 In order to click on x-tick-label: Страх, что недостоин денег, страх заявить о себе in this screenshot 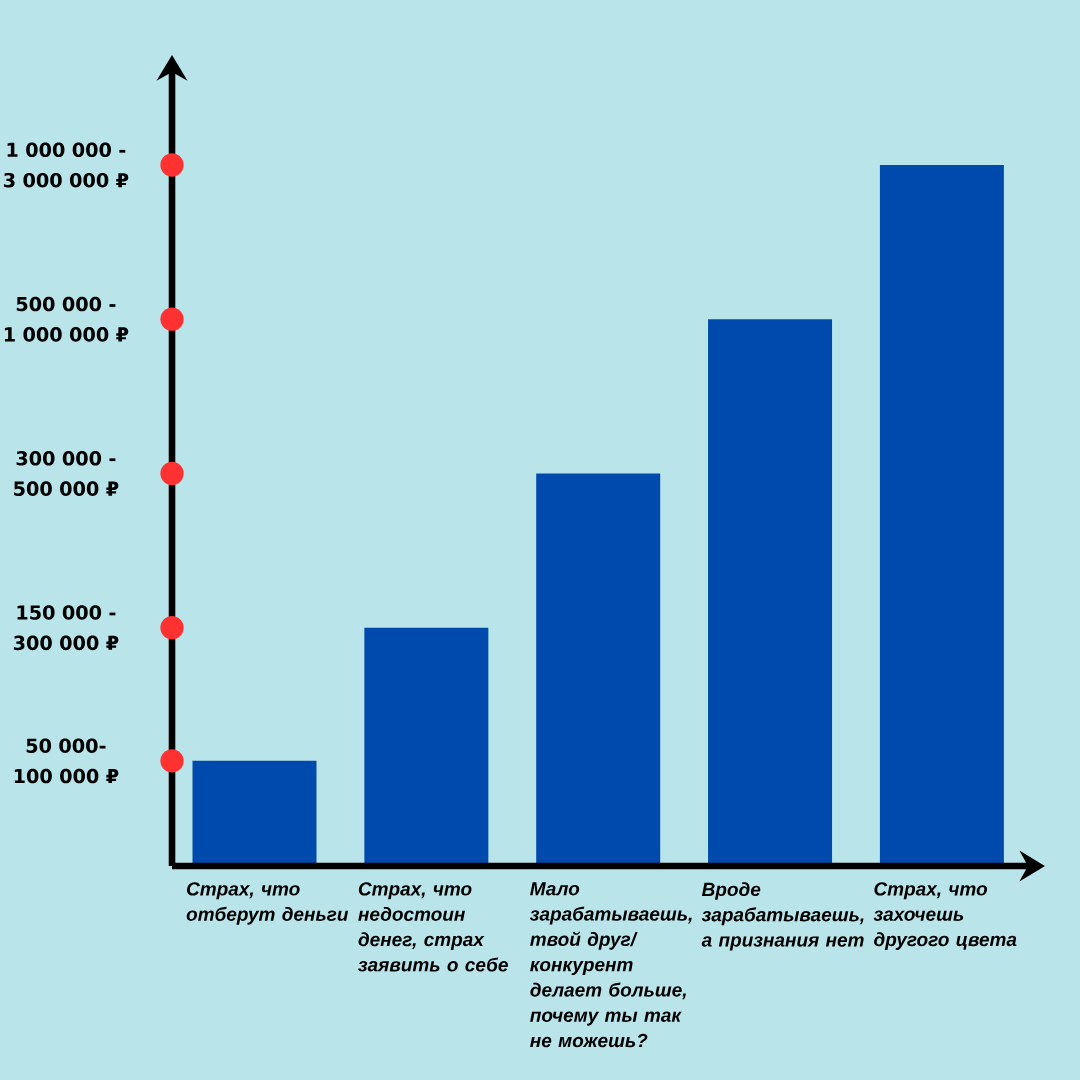, I will do `click(433, 927)`.